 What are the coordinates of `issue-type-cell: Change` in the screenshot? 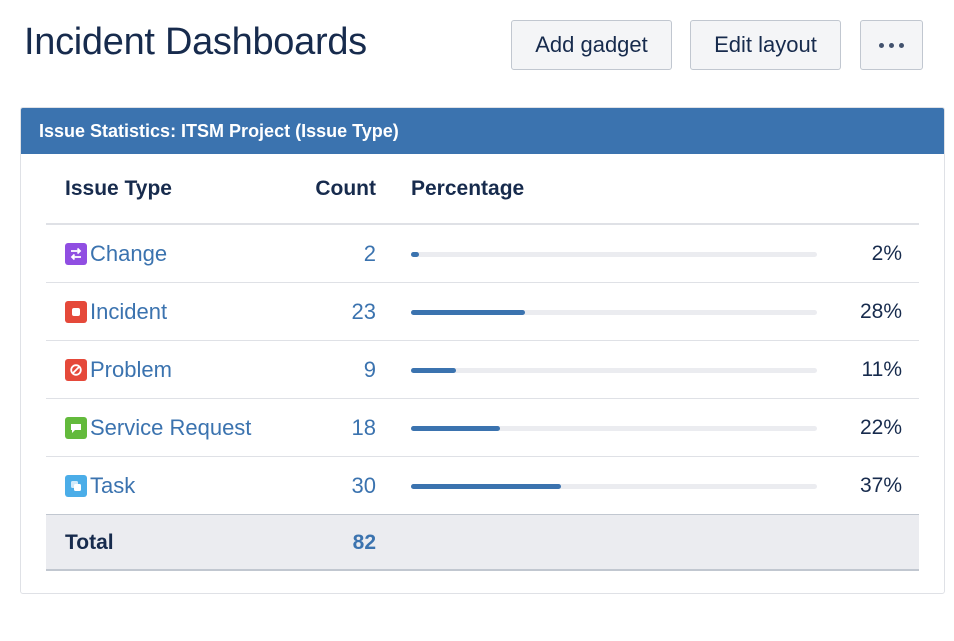 It's located at (116, 254).